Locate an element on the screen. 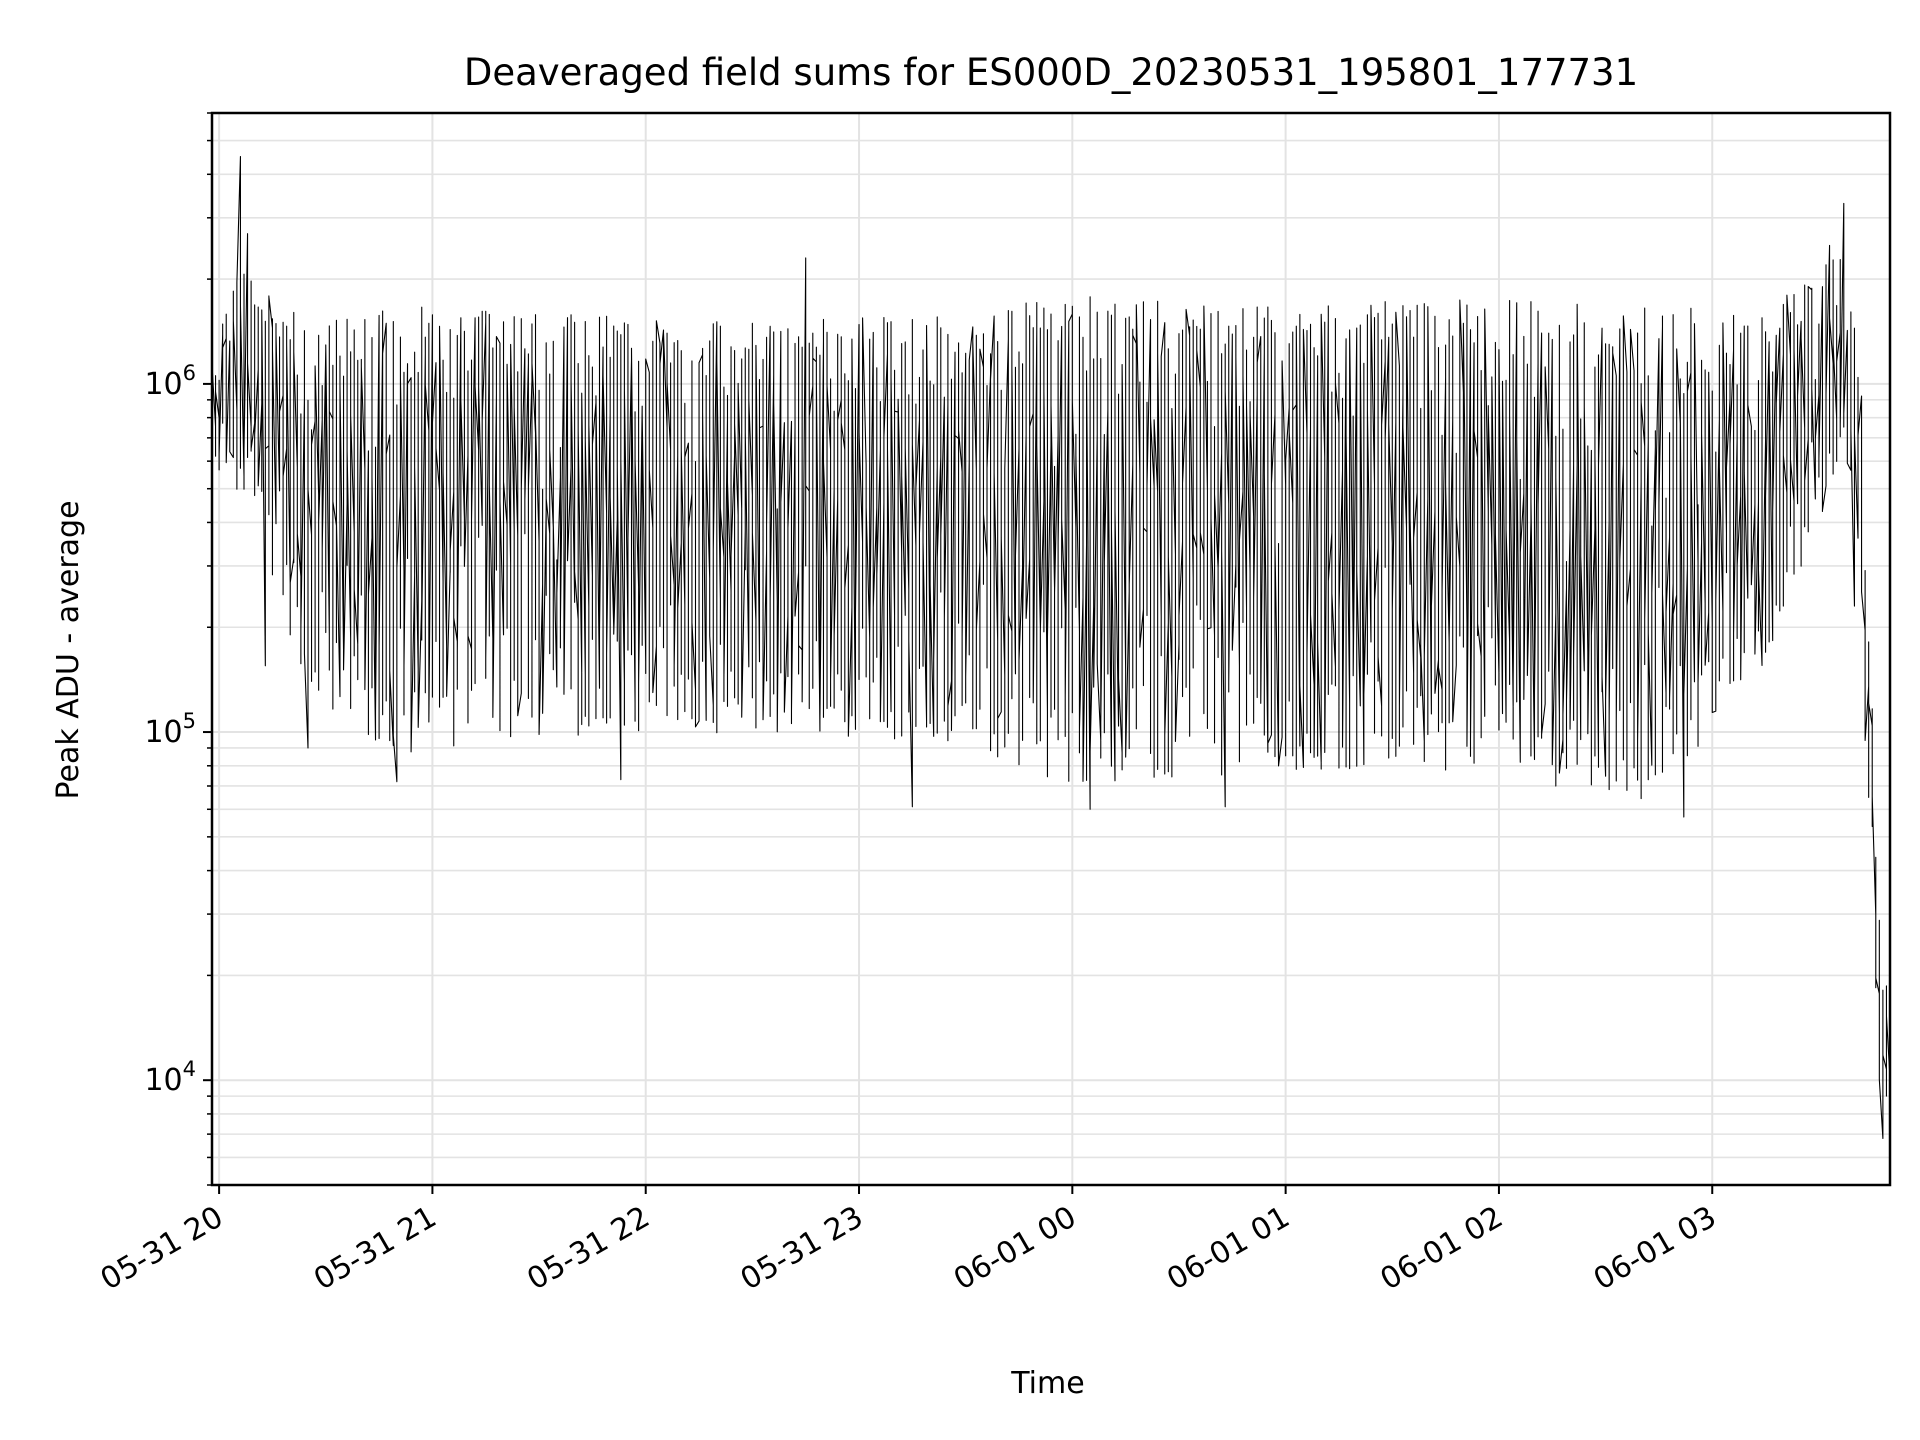  x-axis-label: Time is located at coordinates (1047, 1383).